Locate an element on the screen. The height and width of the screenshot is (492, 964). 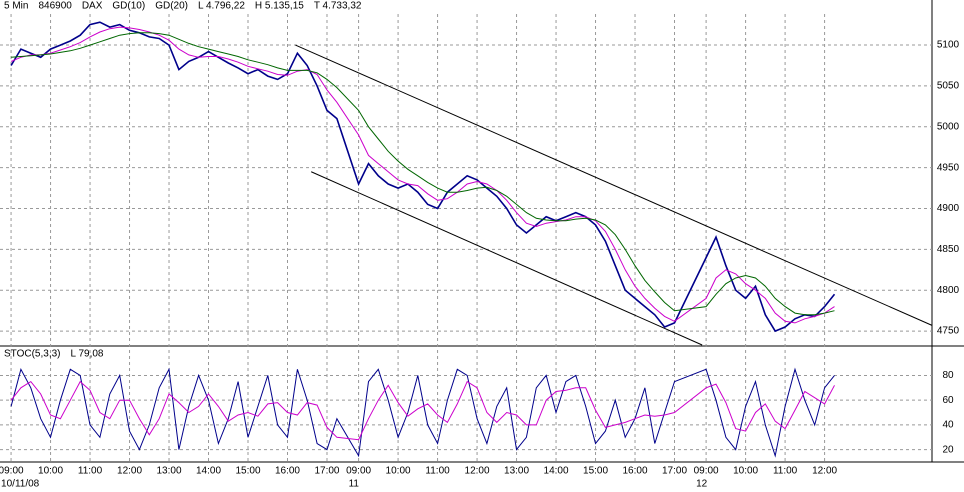
indicator-label: L 79,08 is located at coordinates (87, 354).